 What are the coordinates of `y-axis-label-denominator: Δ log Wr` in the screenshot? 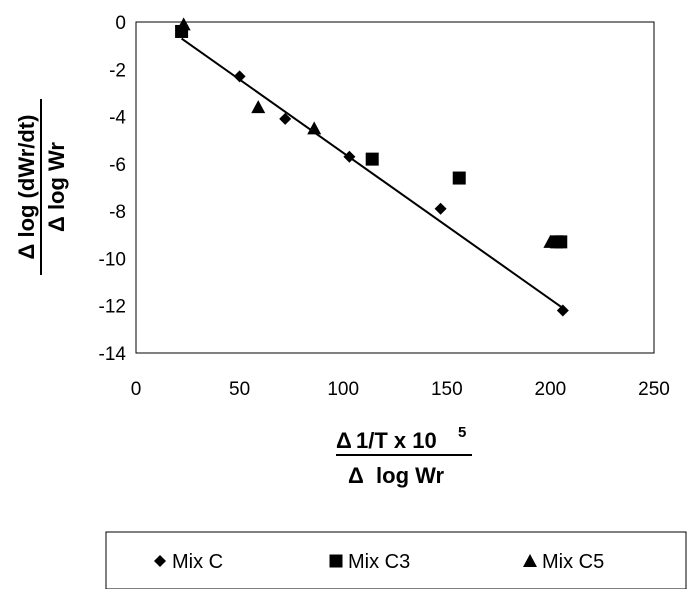 It's located at (56, 187).